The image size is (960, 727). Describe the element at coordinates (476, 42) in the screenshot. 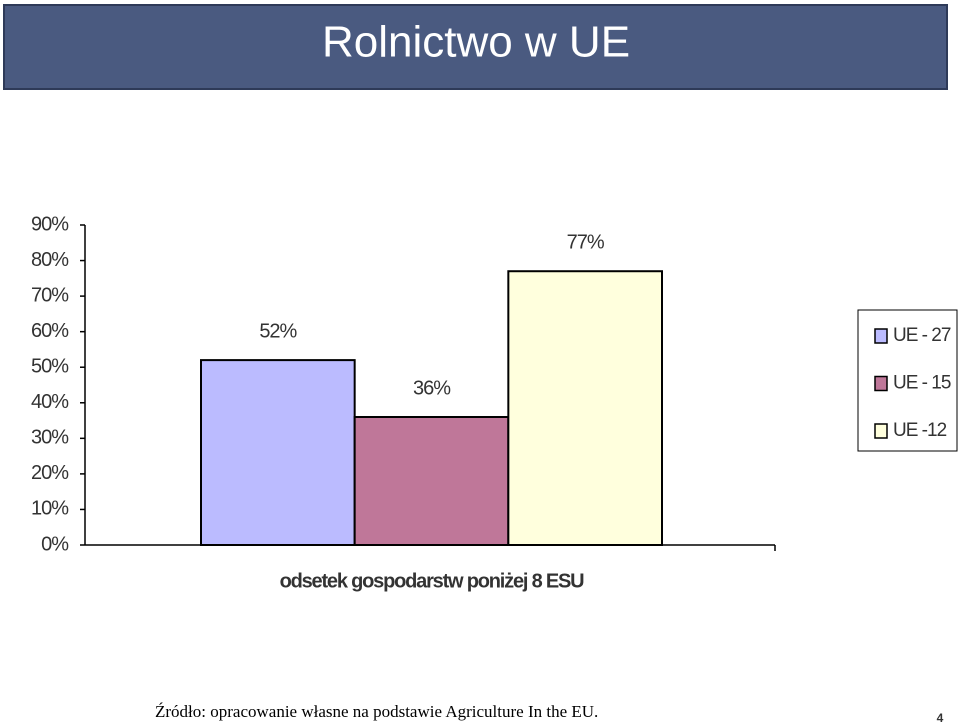

I see `slide-title: Rolnictwo w UE` at that location.